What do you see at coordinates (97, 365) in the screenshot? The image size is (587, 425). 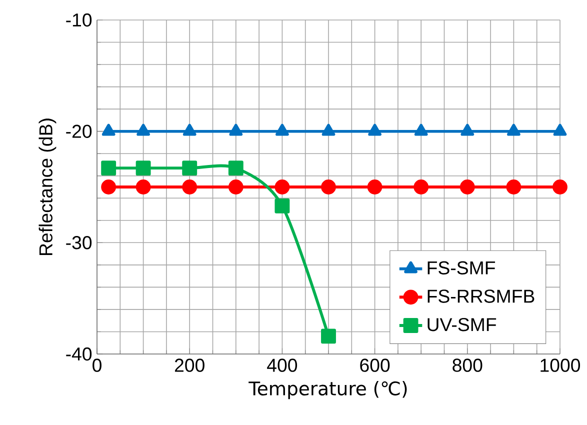 I see `x-tick-label: 0` at bounding box center [97, 365].